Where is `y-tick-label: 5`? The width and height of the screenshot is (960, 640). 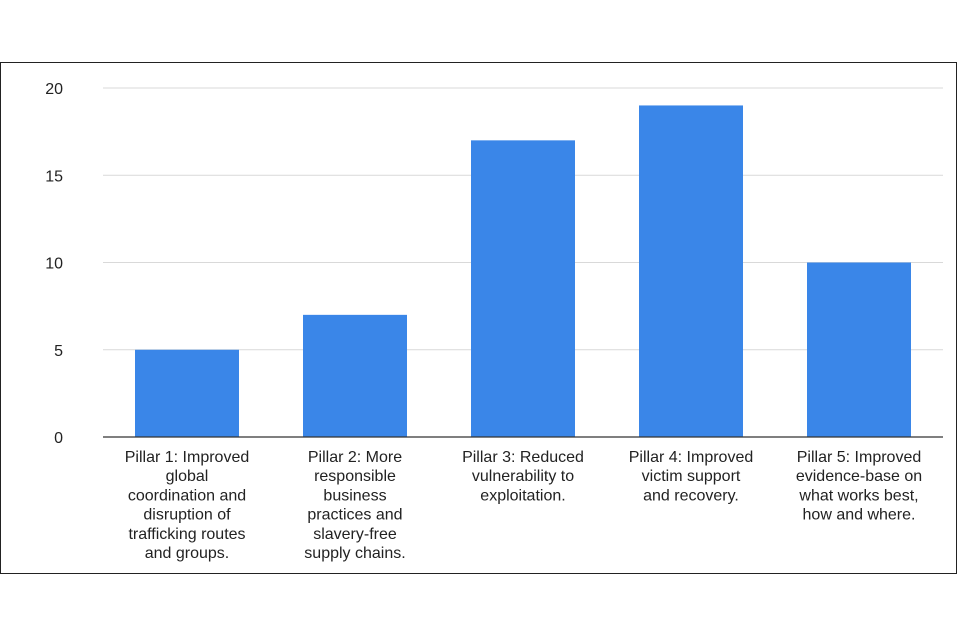
y-tick-label: 5 is located at coordinates (58, 351).